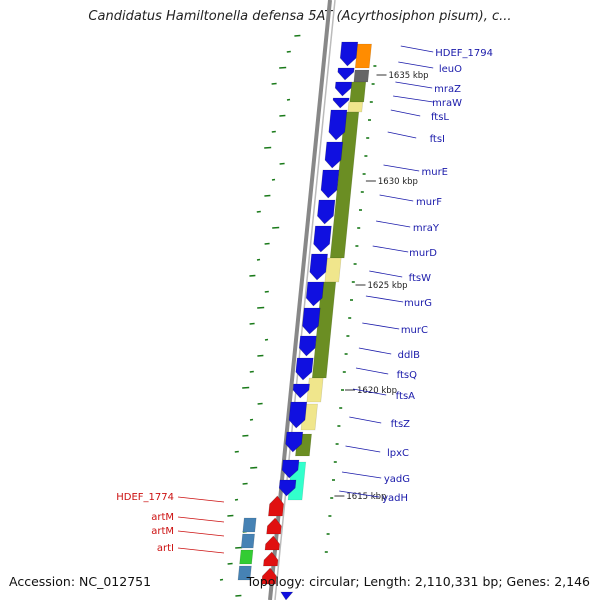 This screenshot has height=600, width=600. I want to click on gene-label: mraZ, so click(447, 89).